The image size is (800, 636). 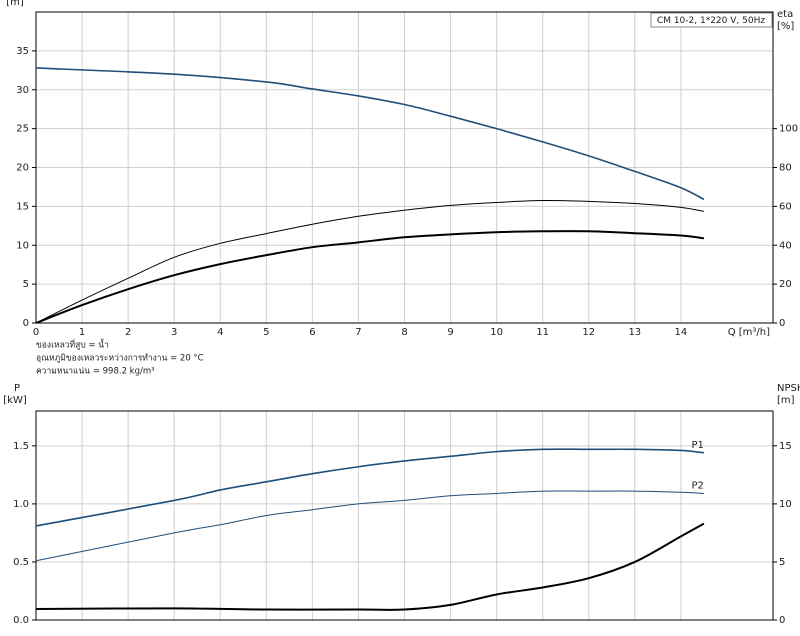 I want to click on series-label: P2, so click(x=698, y=485).